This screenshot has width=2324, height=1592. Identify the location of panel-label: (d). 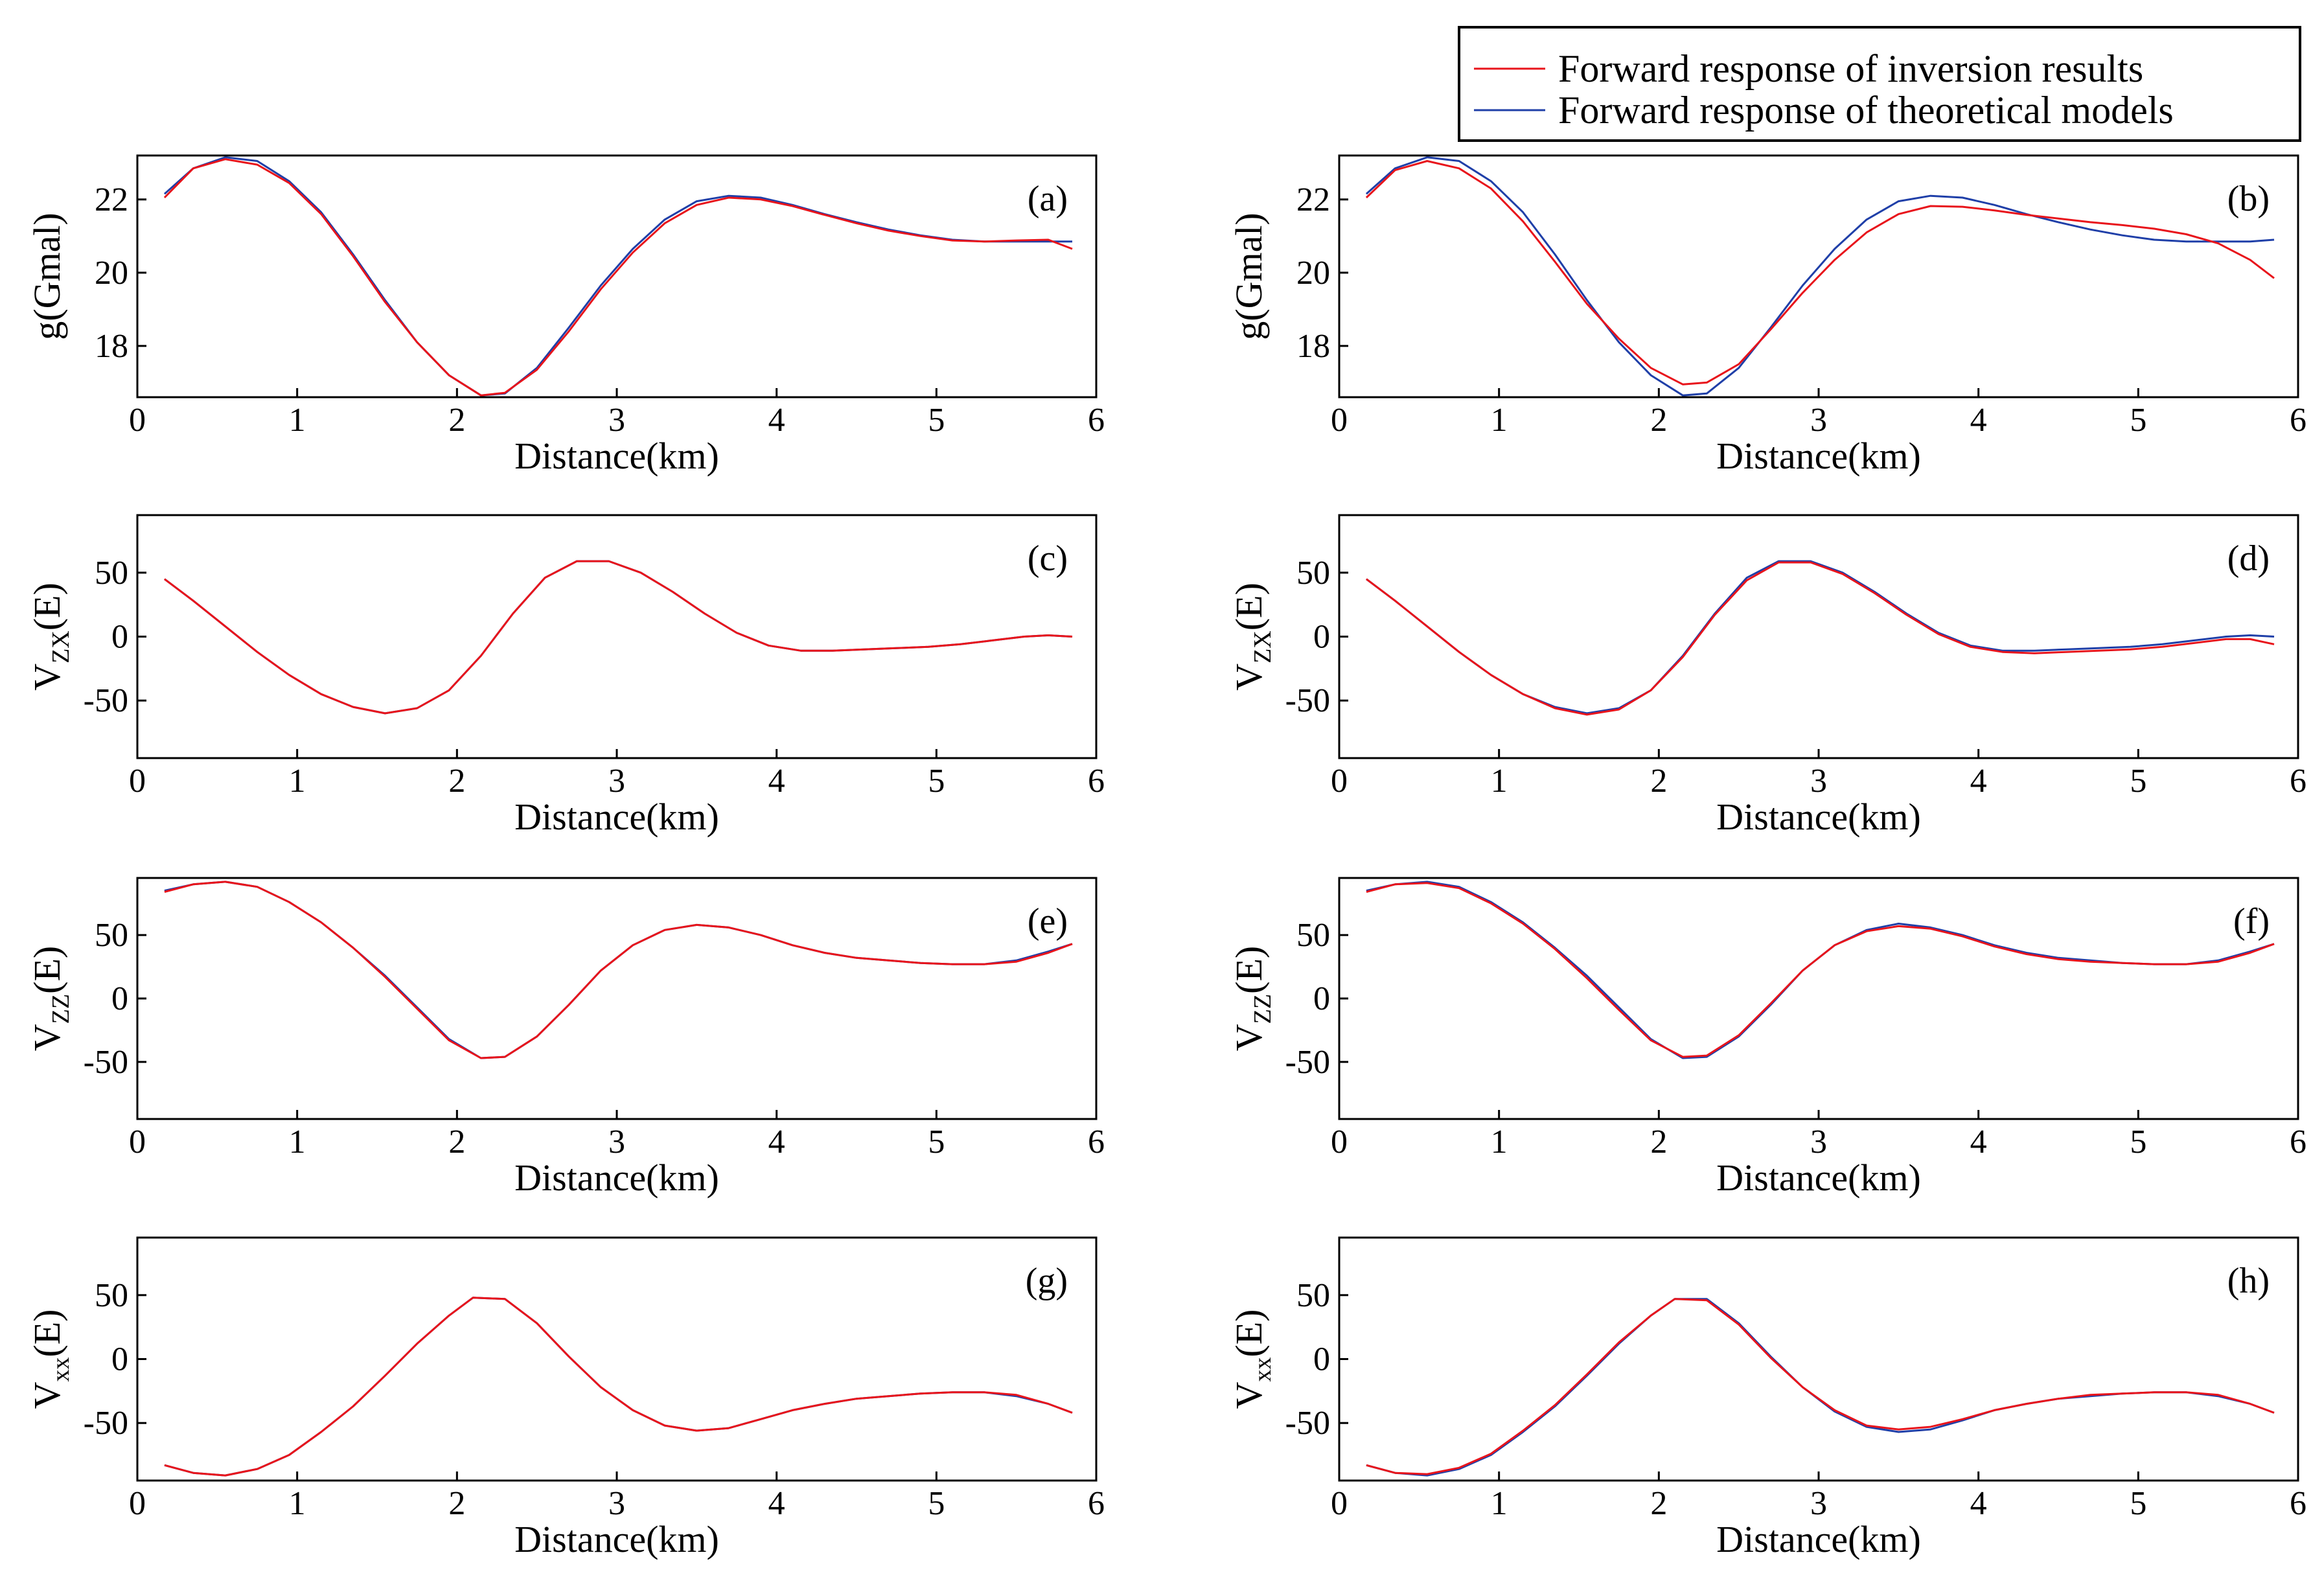
(2248, 558).